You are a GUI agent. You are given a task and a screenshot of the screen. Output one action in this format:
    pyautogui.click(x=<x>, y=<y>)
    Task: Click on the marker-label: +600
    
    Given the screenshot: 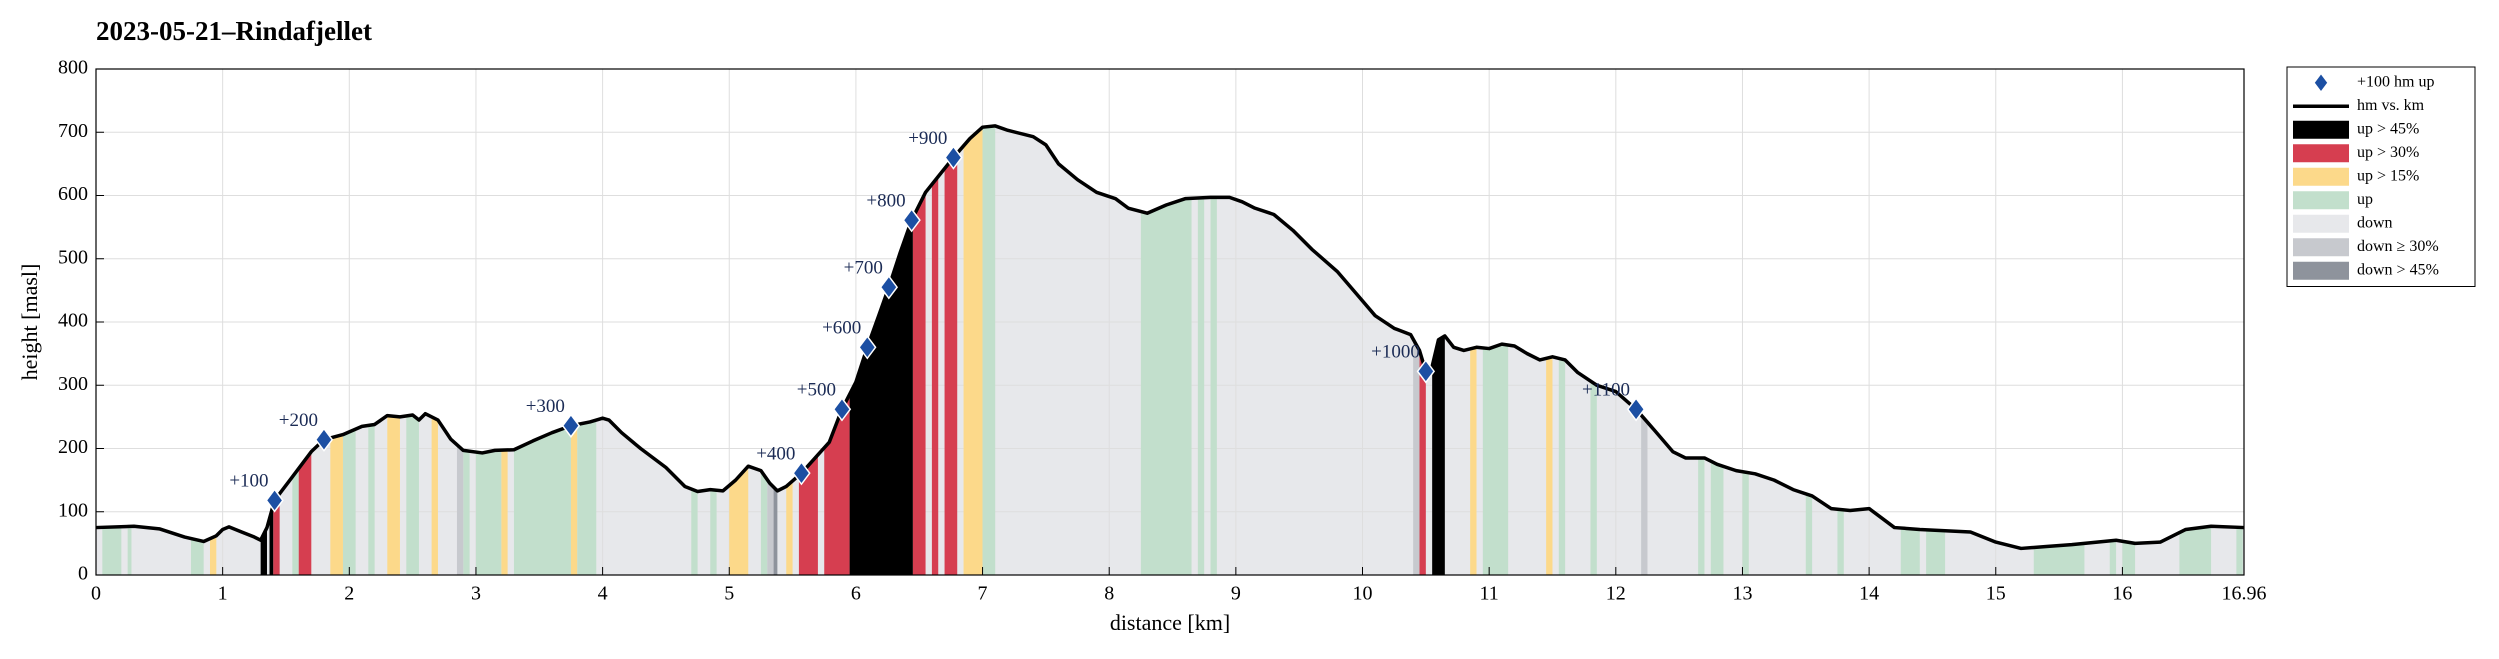 What is the action you would take?
    pyautogui.click(x=841, y=328)
    